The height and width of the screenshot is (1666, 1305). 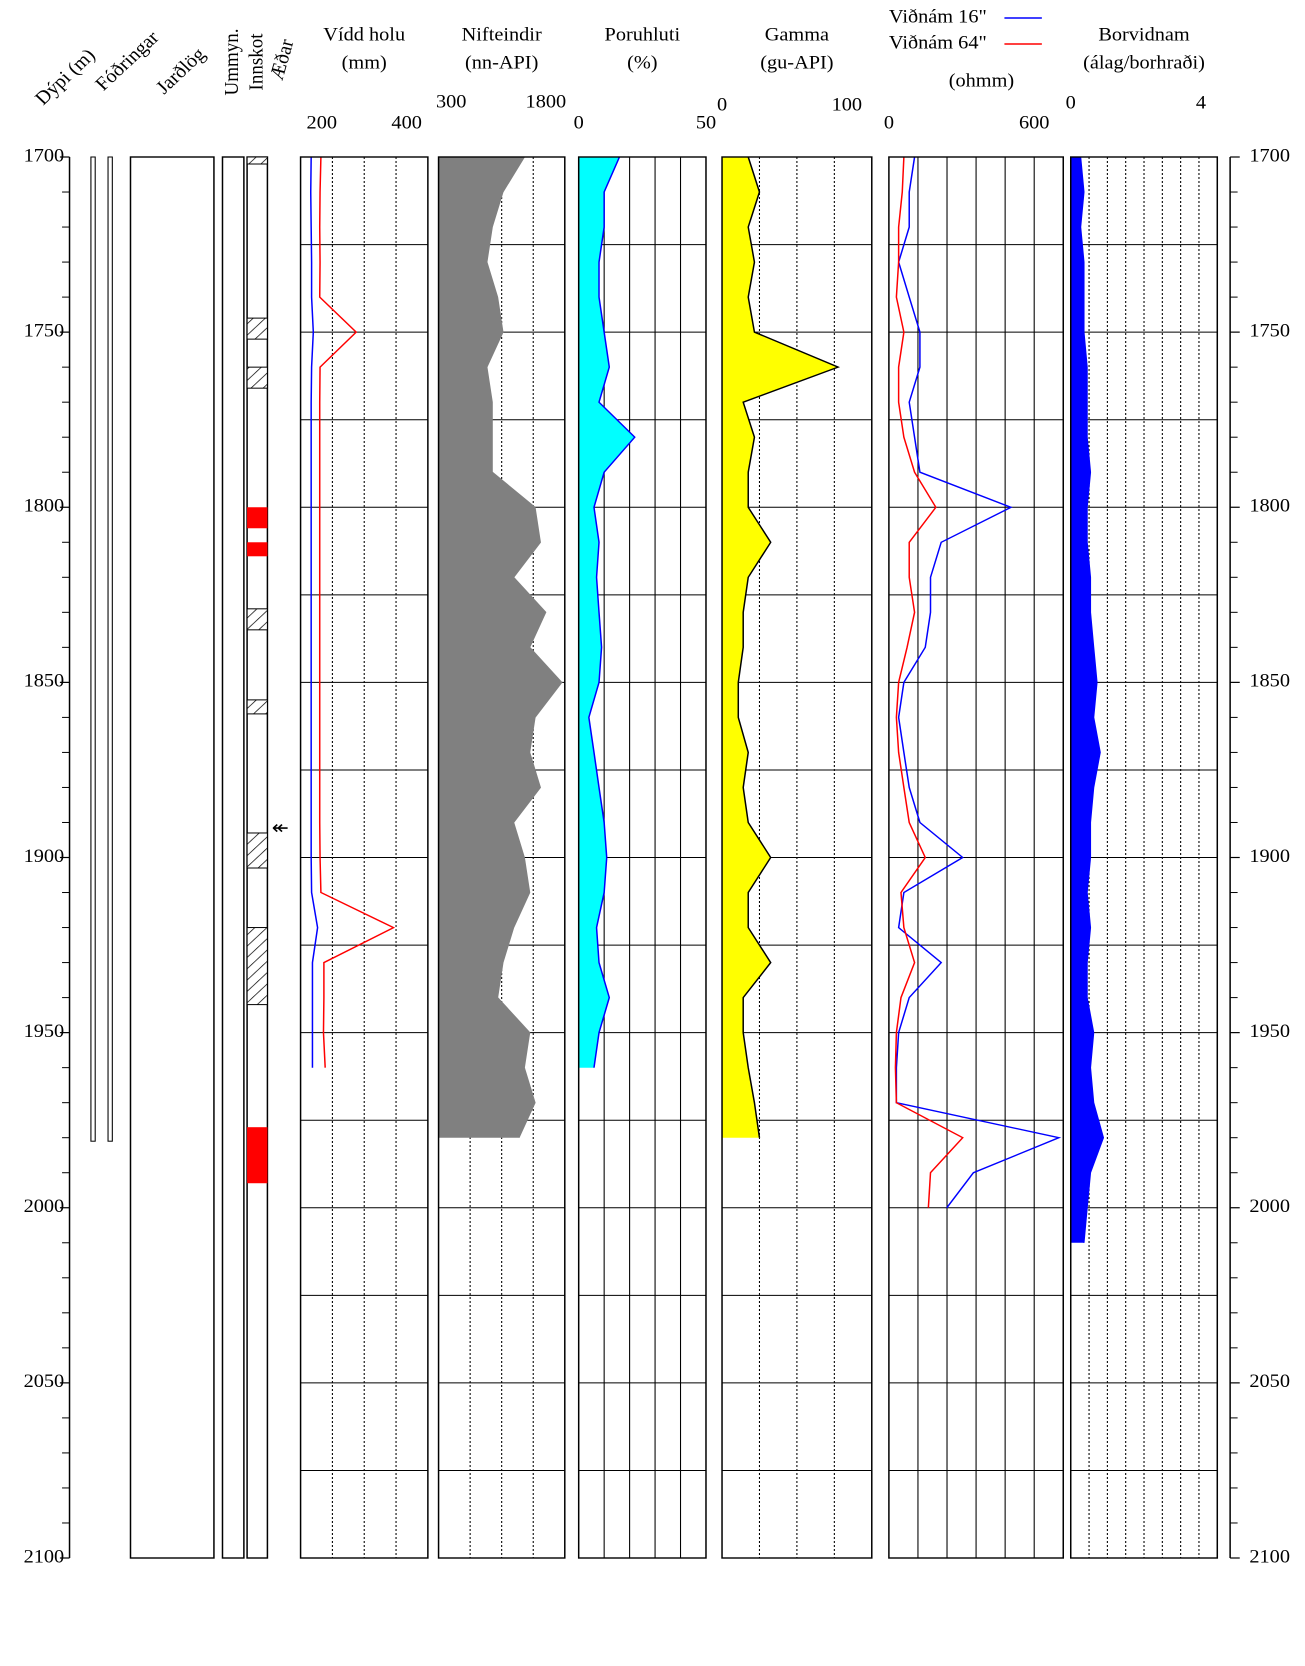 What do you see at coordinates (364, 62) in the screenshot?
I see `track-unit: (mm)` at bounding box center [364, 62].